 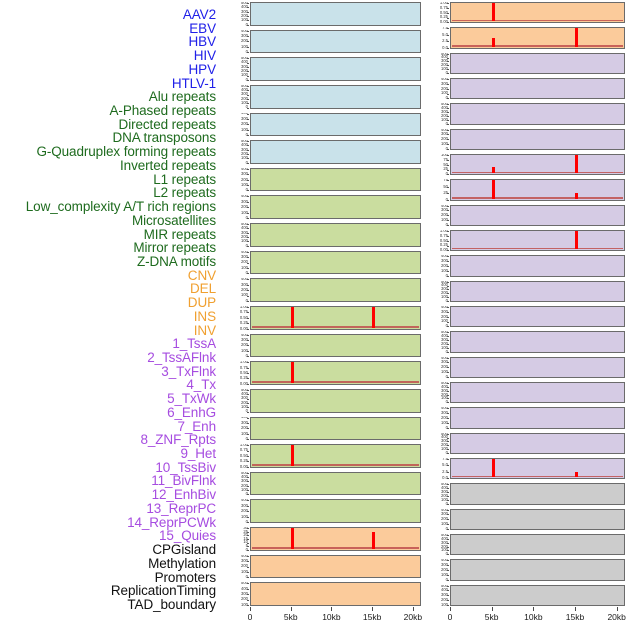 What do you see at coordinates (537, 317) in the screenshot?
I see `track-panel-right-ins` at bounding box center [537, 317].